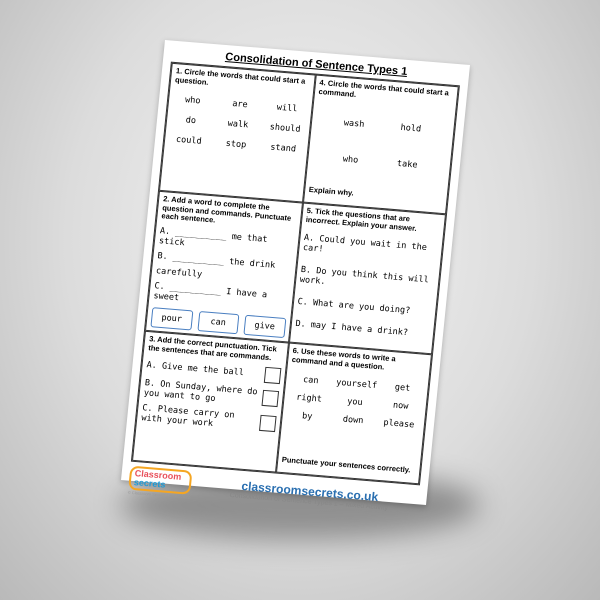 This screenshot has height=600, width=600. I want to click on q5-item: B. Do you think this will work., so click(364, 276).